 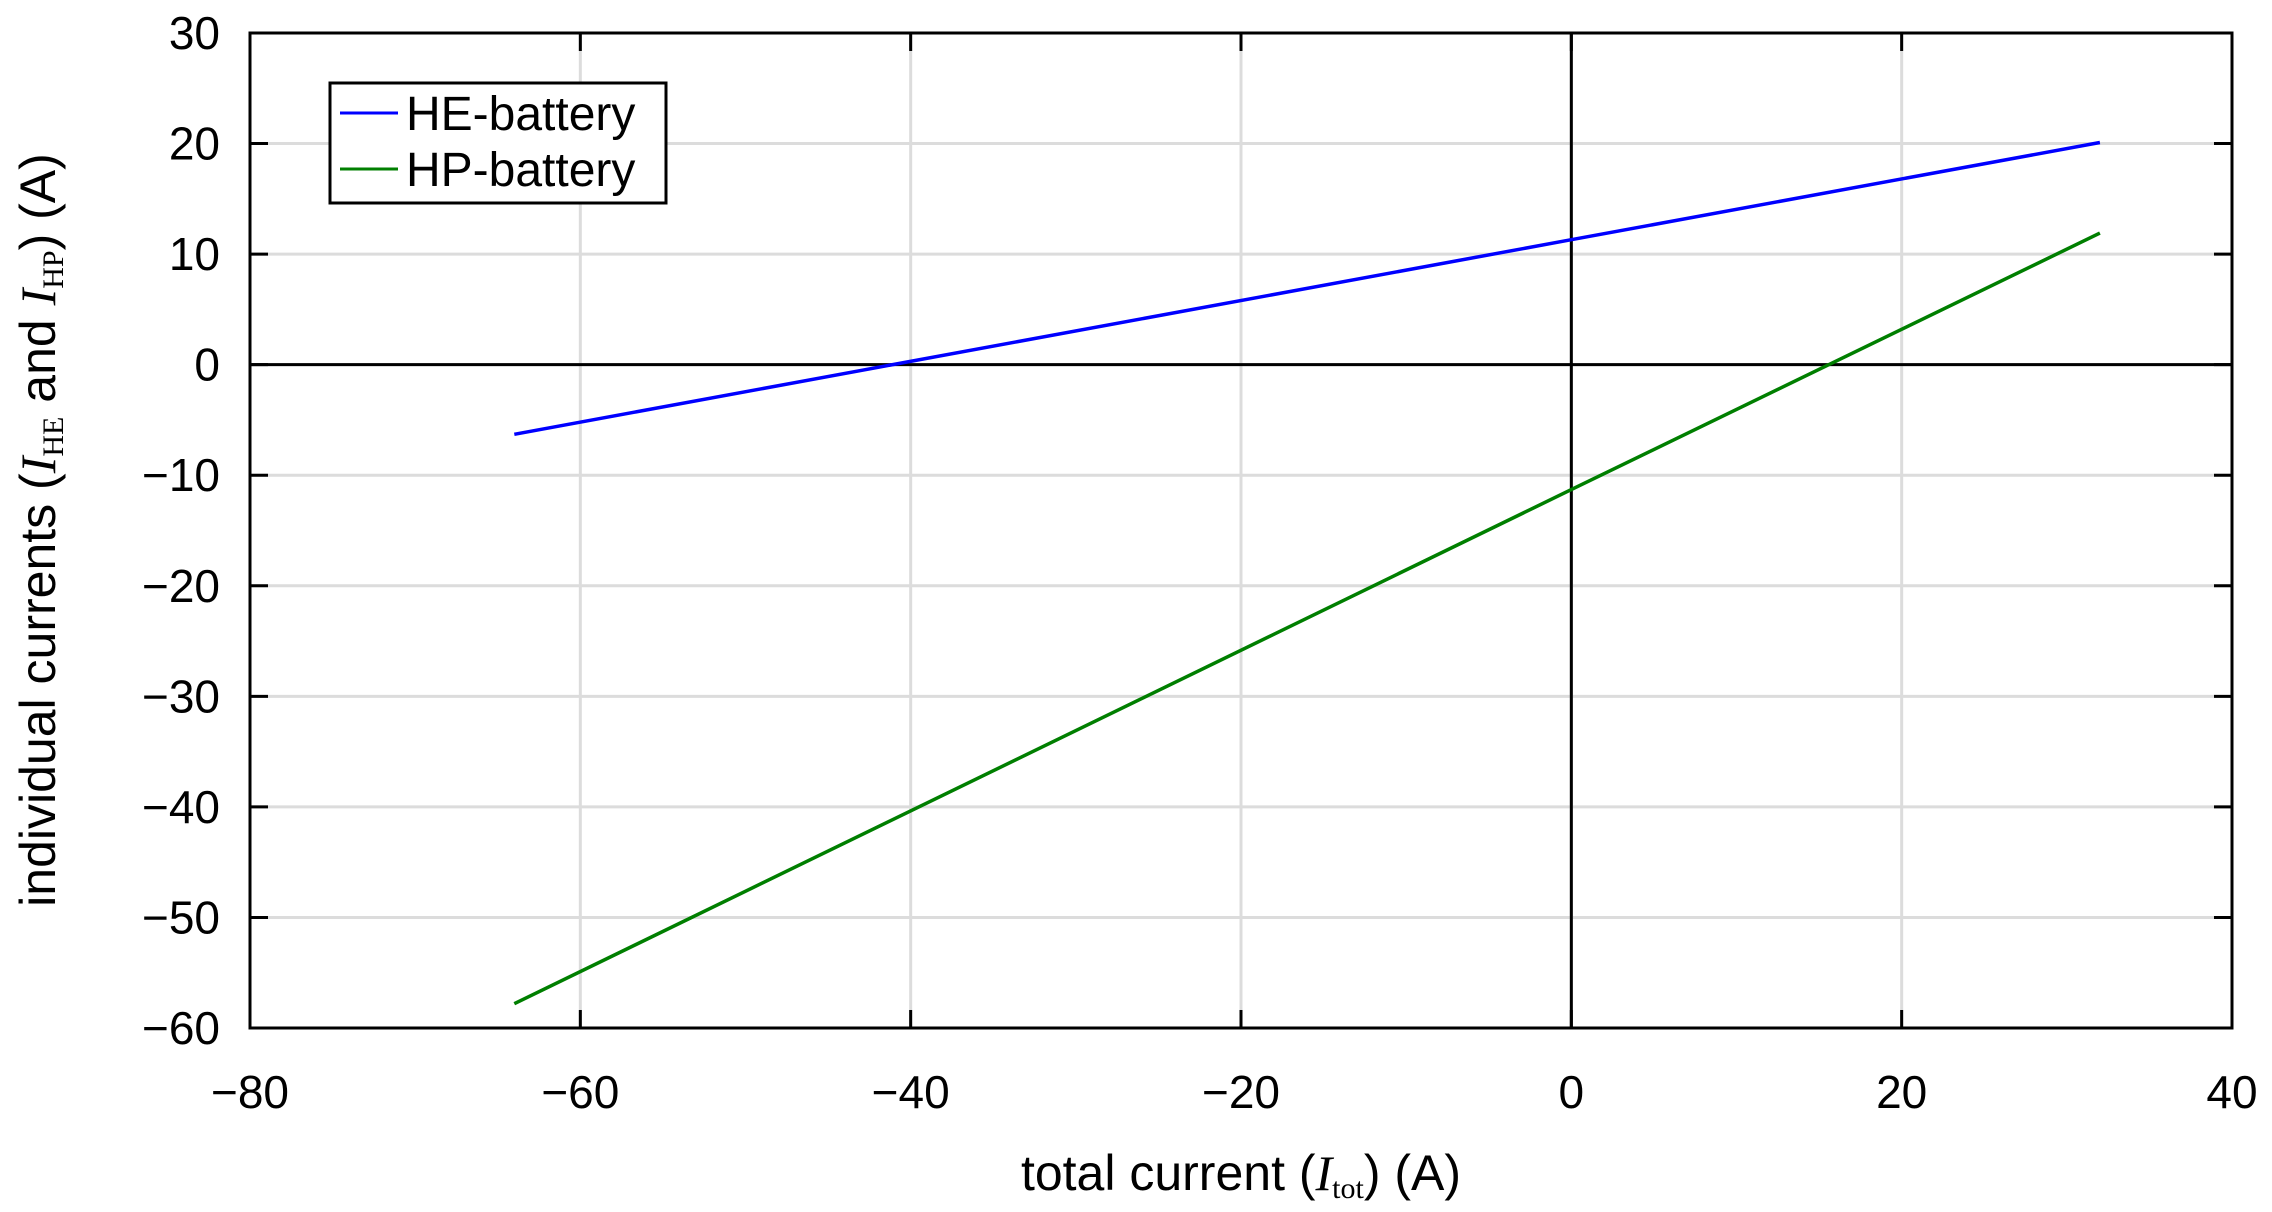 What do you see at coordinates (181, 917) in the screenshot?
I see `y-tick-label: −50` at bounding box center [181, 917].